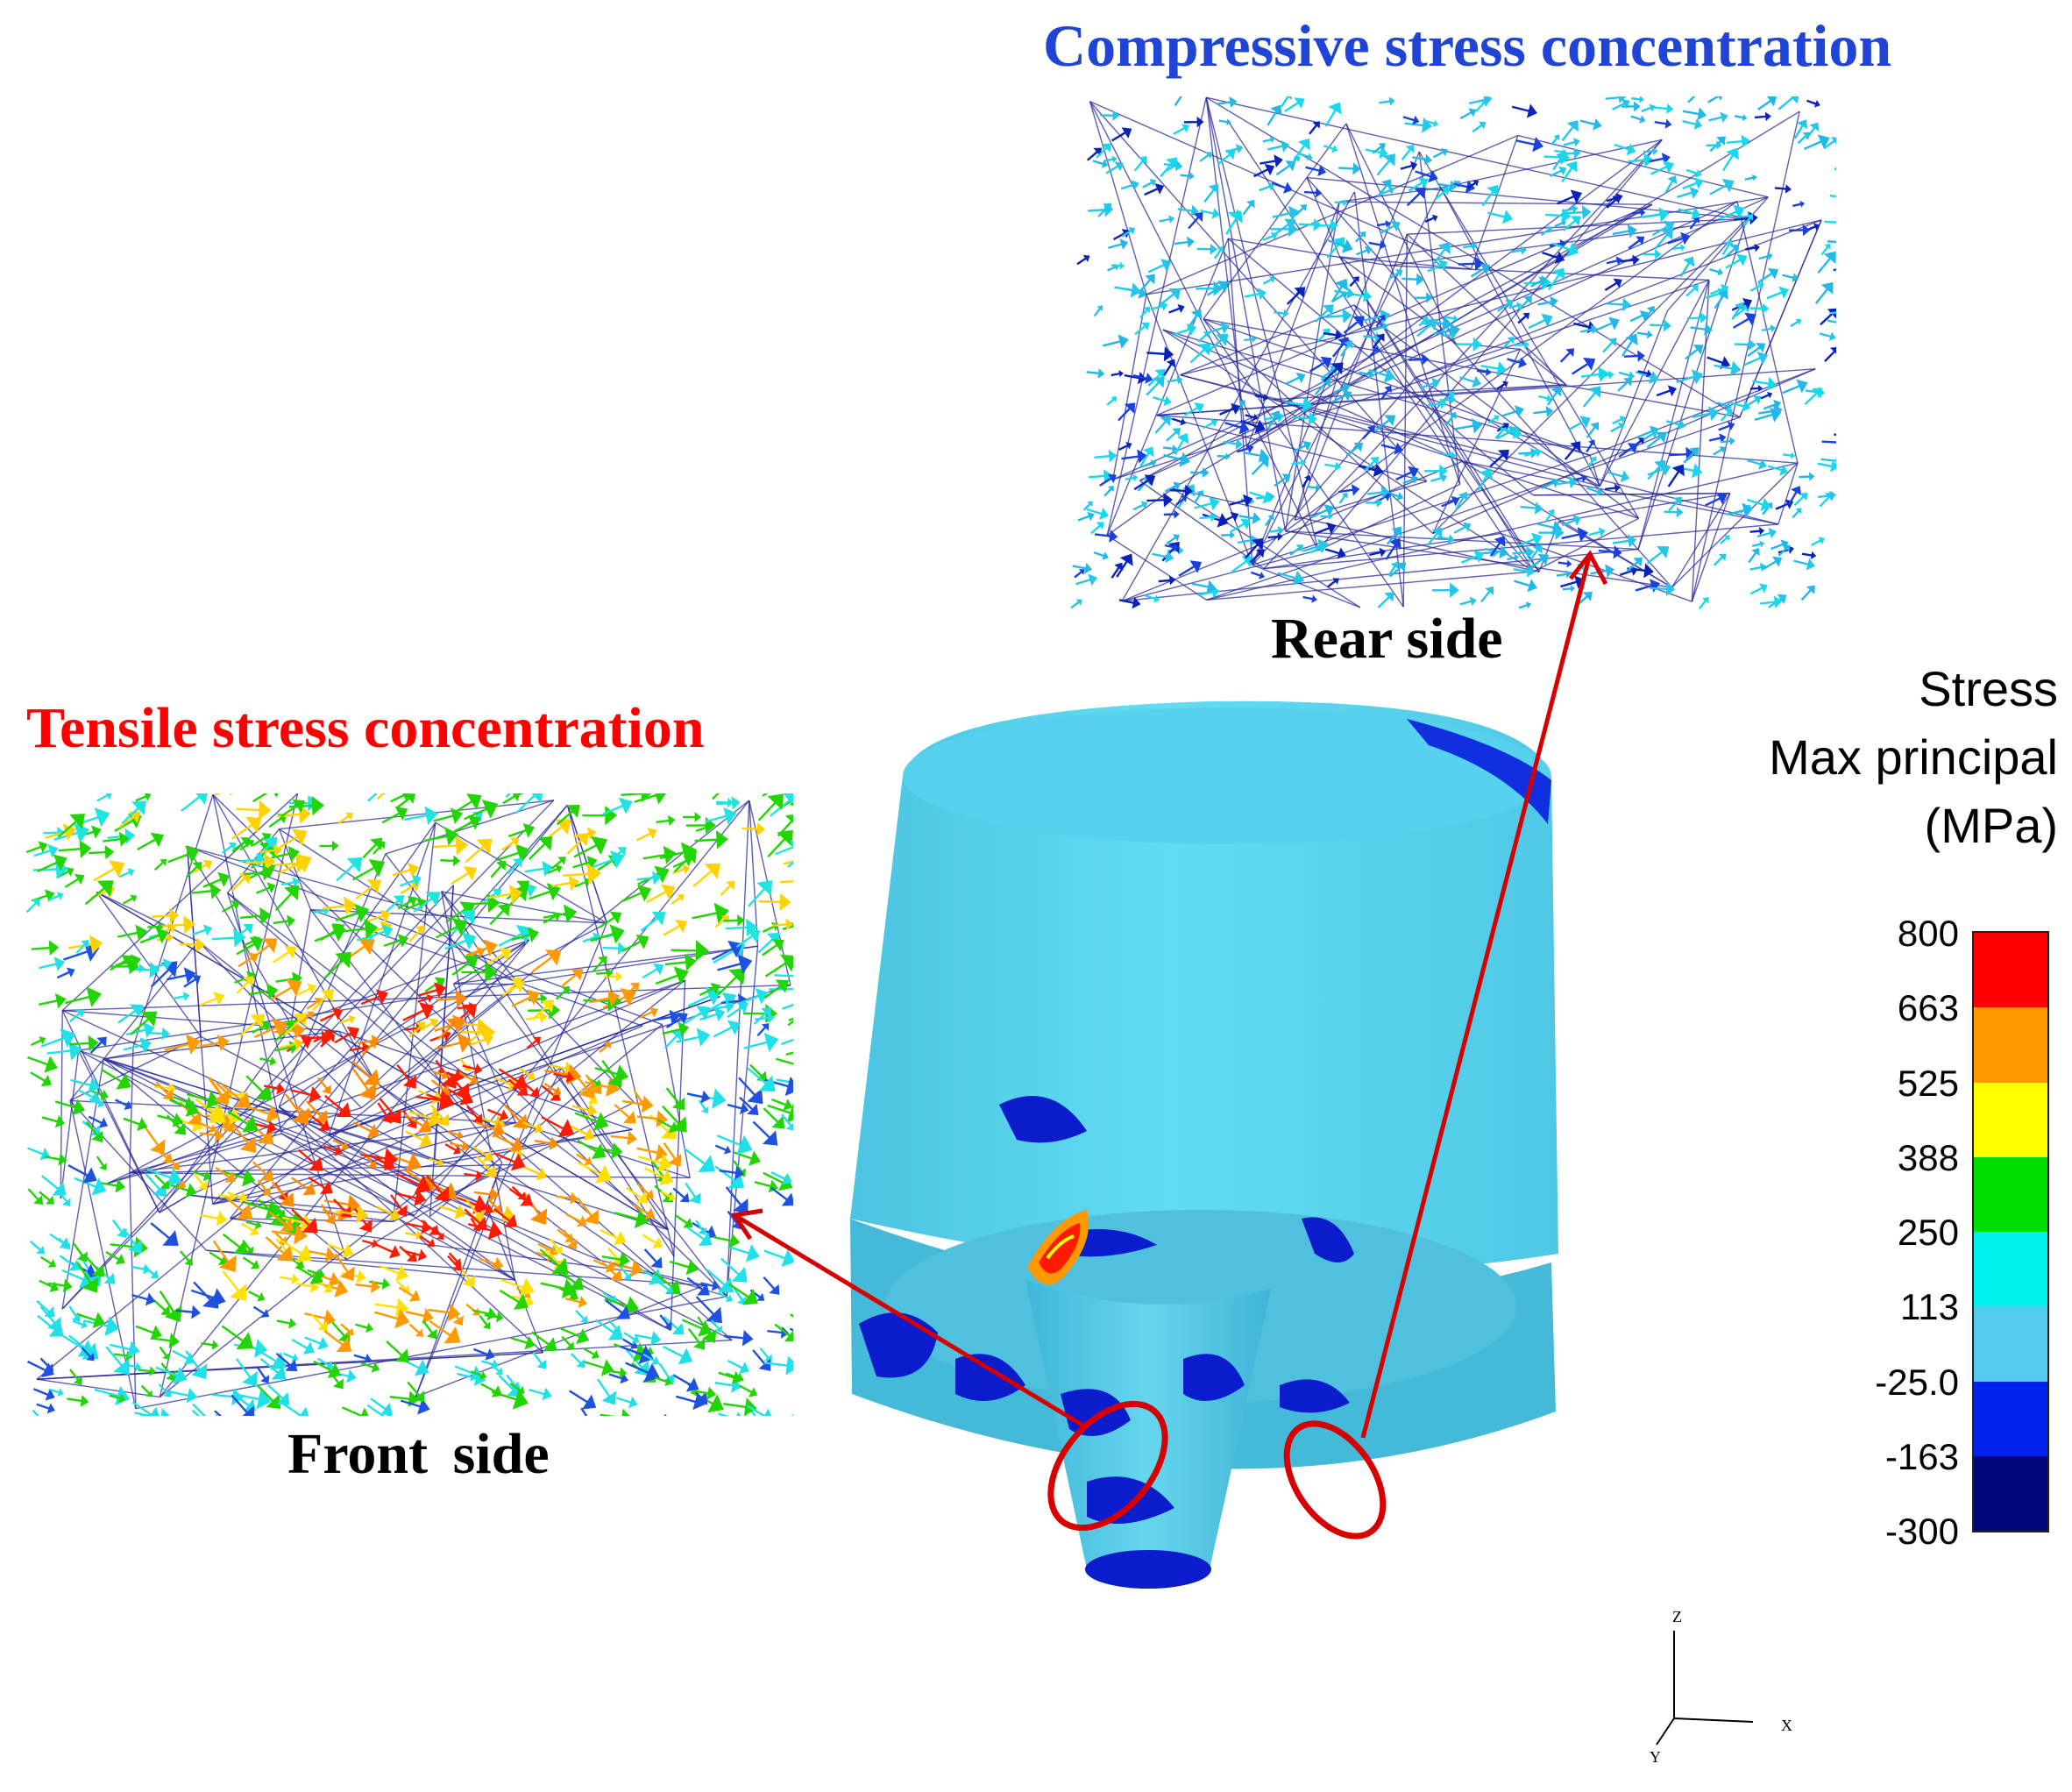 The width and height of the screenshot is (2072, 1792). Describe the element at coordinates (1677, 1616) in the screenshot. I see `axis-z-label: Z` at that location.